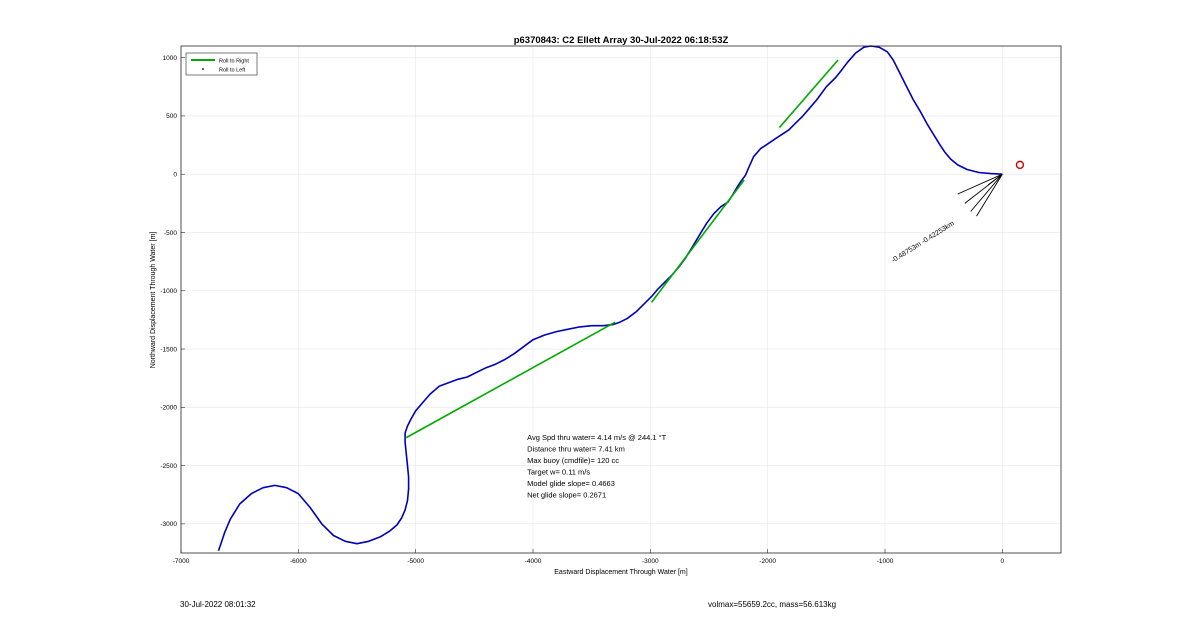  What do you see at coordinates (597, 437) in the screenshot?
I see `annotation-line: Avg Spd thru water= 4.14 m/s @ 244.1 °T` at bounding box center [597, 437].